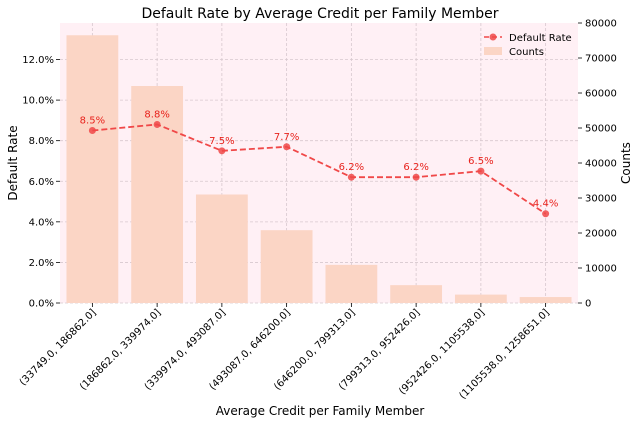  I want to click on y-left-axis-title: Default Rate, so click(13, 162).